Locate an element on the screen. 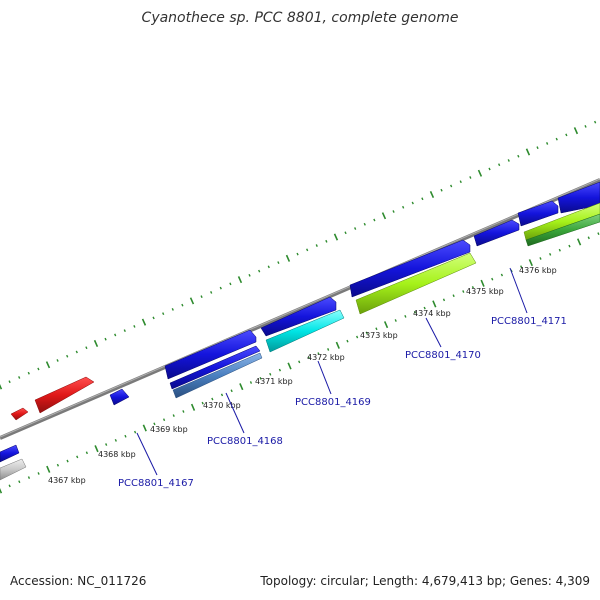 This screenshot has height=600, width=600. kbp-label: 4373 kbp is located at coordinates (379, 335).